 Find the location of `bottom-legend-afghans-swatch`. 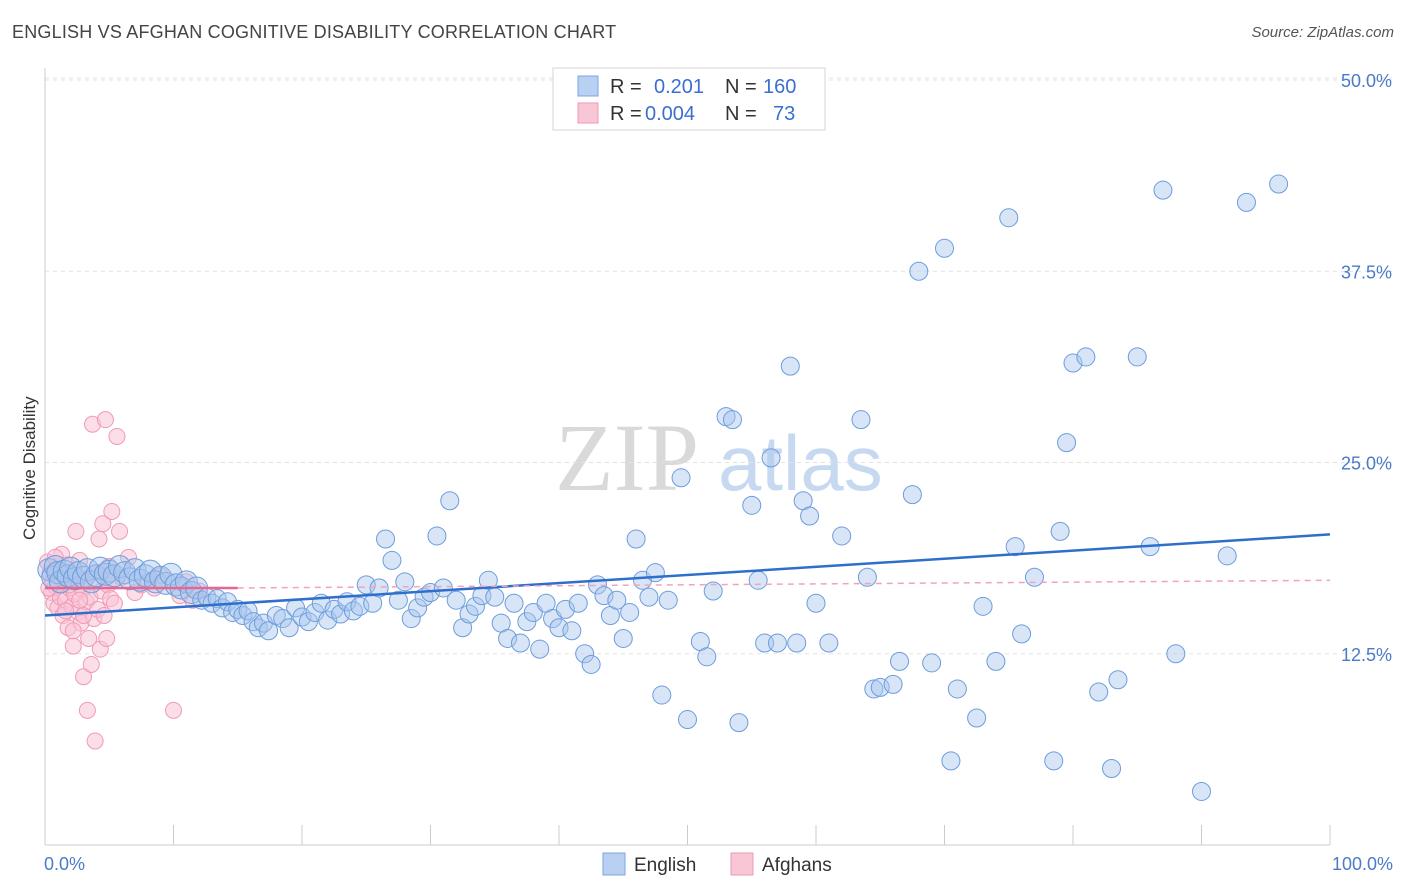

bottom-legend-afghans-swatch is located at coordinates (742, 864).